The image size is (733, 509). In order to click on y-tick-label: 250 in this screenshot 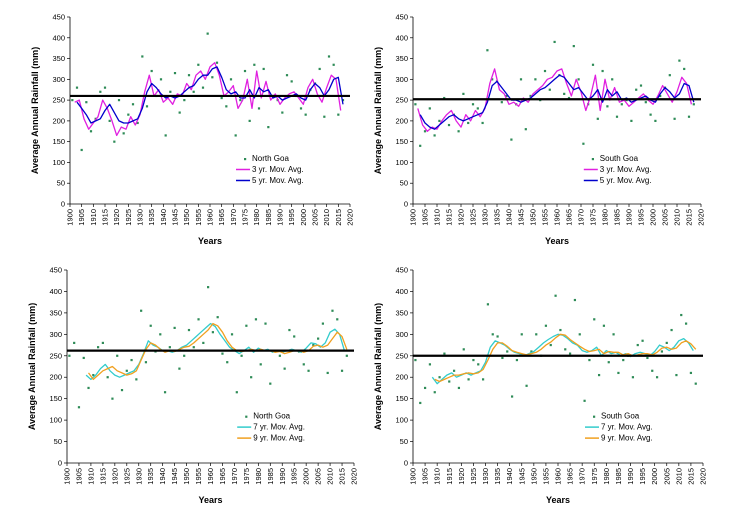, I will do `click(401, 100)`.